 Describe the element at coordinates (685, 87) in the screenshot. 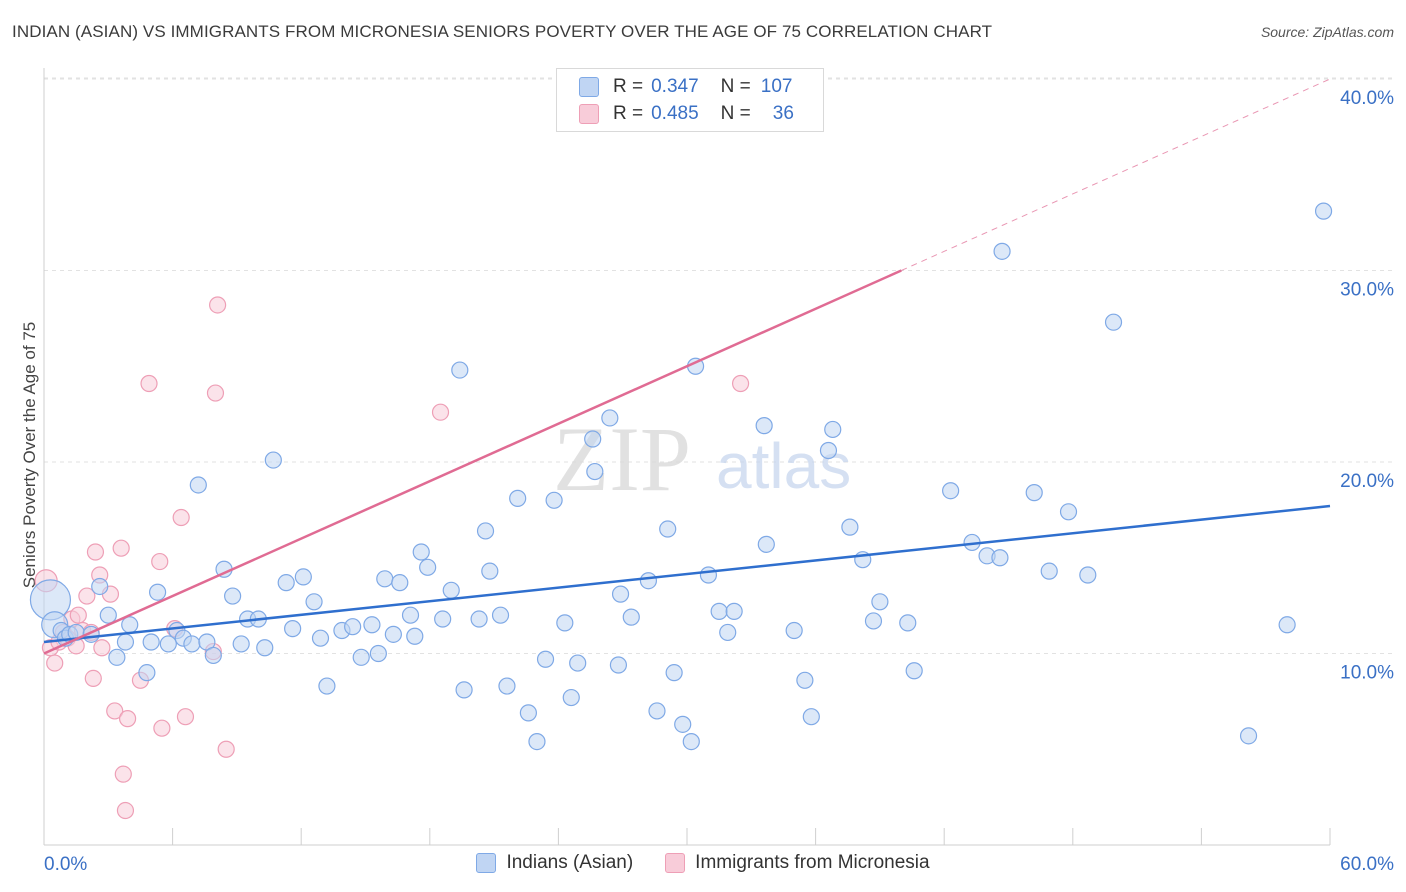

I see `legend-row-indians: R = 0.347 N = 107` at that location.